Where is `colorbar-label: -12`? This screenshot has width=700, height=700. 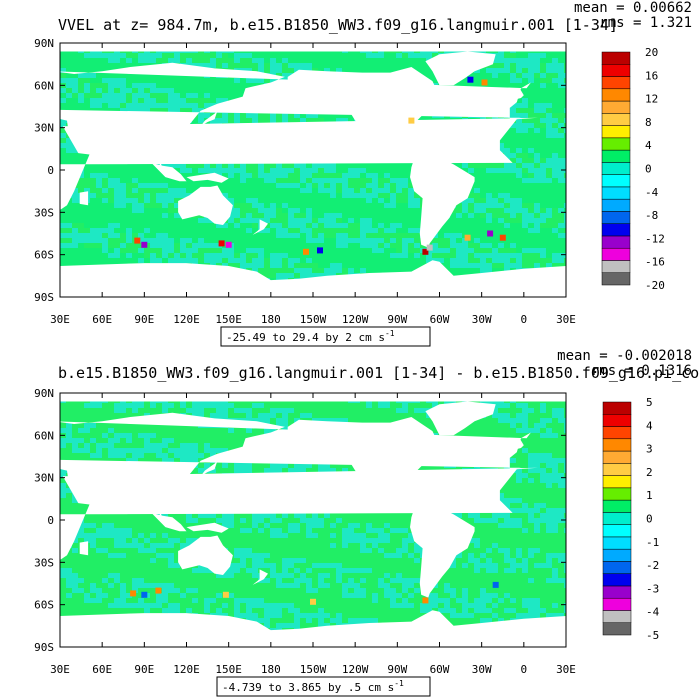
colorbar-label: -12 is located at coordinates (655, 238).